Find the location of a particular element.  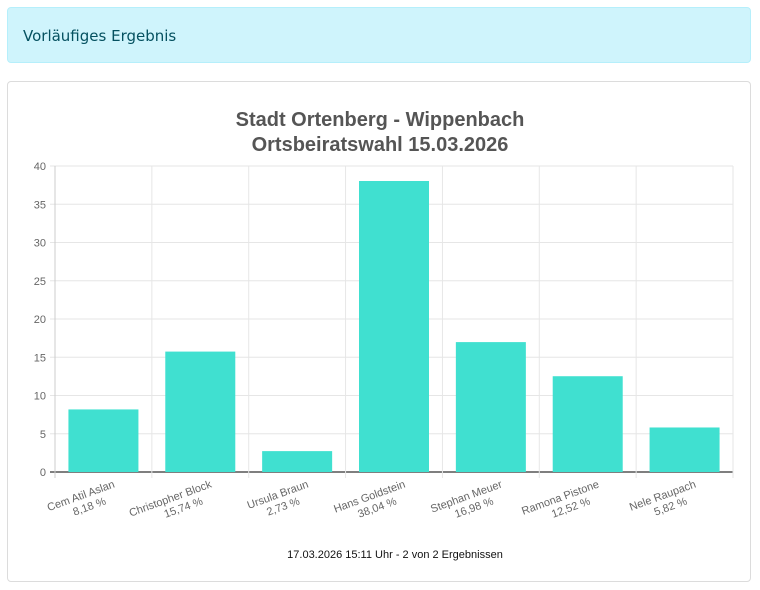

y-tick-label: 15 is located at coordinates (40, 358).